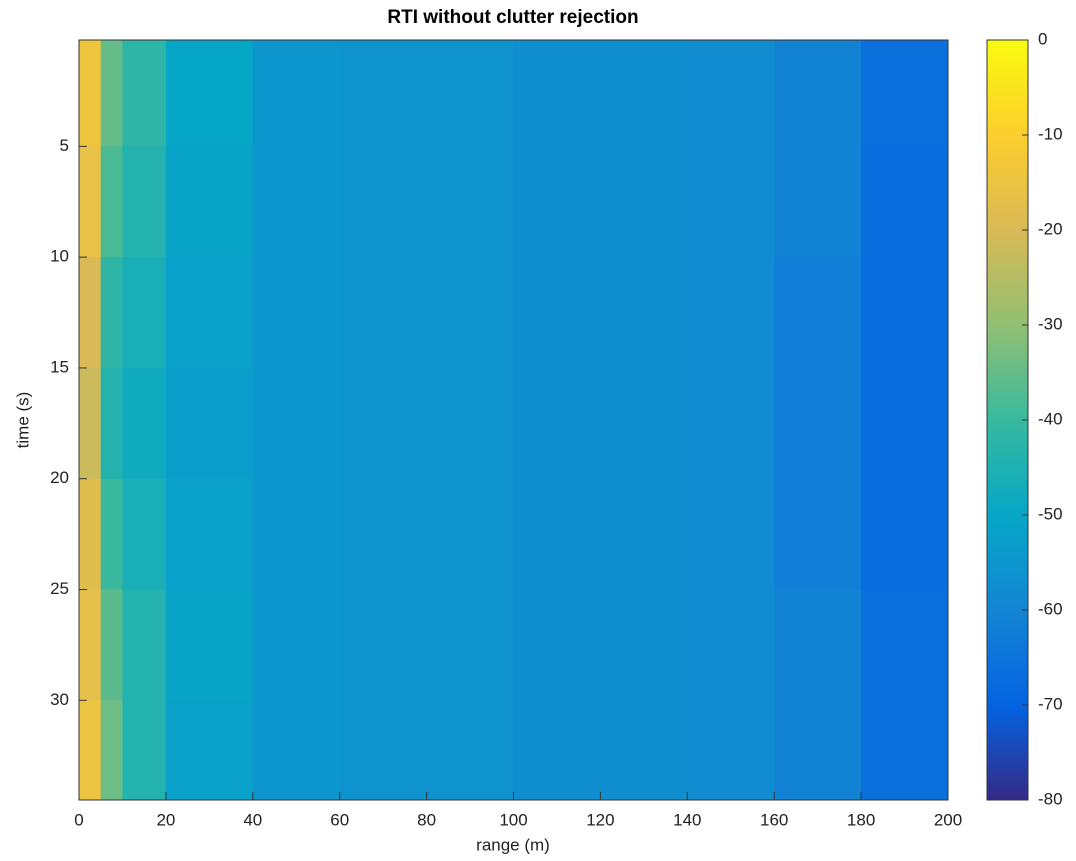 Image resolution: width=1076 pixels, height=861 pixels. I want to click on colorbar-tick-label: -20, so click(1050, 228).